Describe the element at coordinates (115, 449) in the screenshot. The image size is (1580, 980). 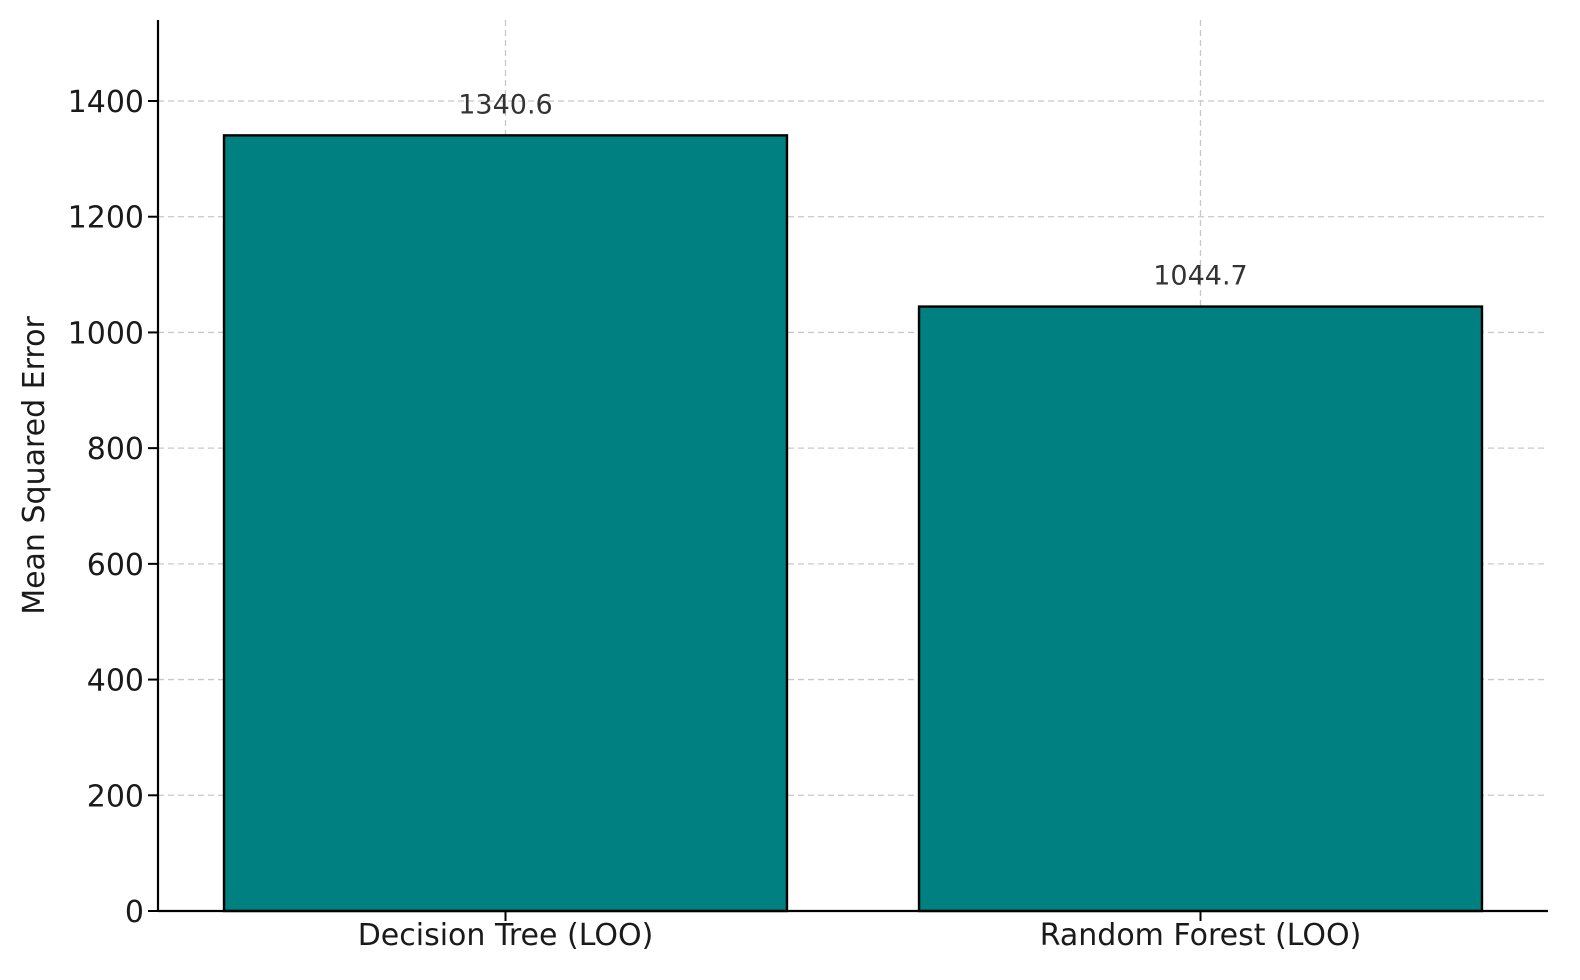
I see `y-tick-label: 800` at that location.